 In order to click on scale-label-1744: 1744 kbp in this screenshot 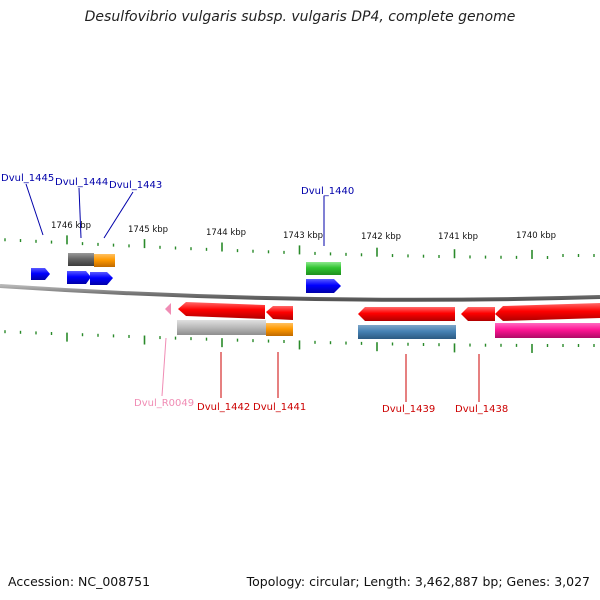, I will do `click(226, 233)`.